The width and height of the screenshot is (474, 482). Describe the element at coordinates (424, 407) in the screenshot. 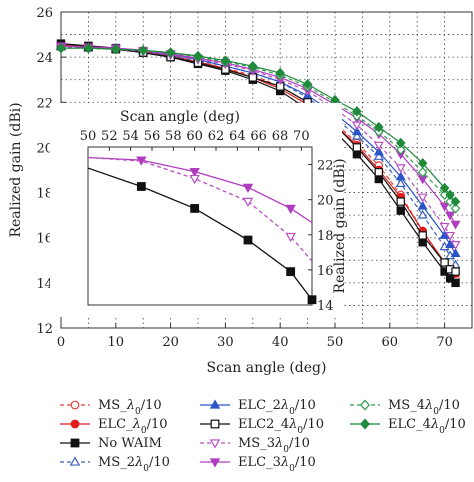

I see `legend-label: MS_4λ0/10` at that location.